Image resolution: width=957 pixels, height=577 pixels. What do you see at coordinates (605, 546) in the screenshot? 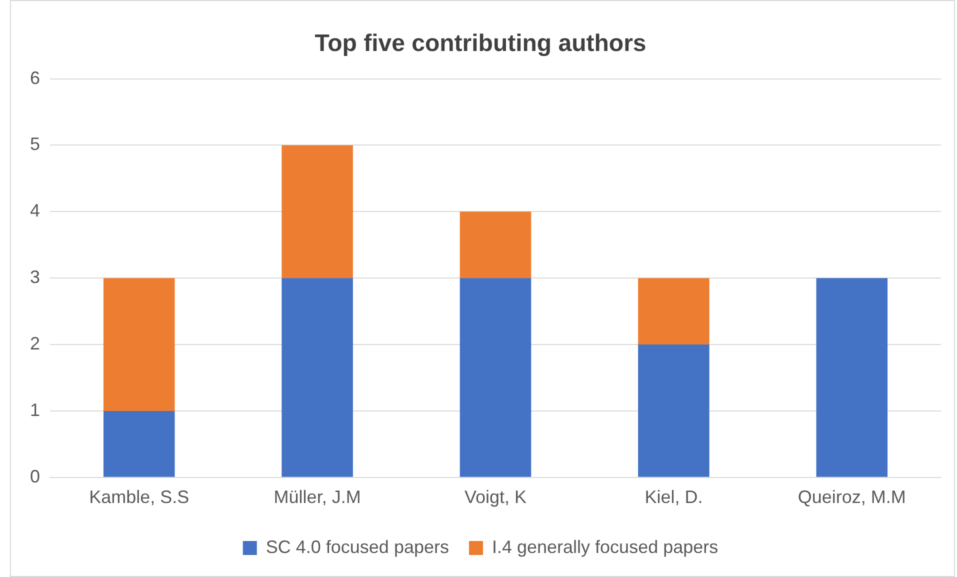
I see `legend-label: I.4 generally focused papers` at bounding box center [605, 546].